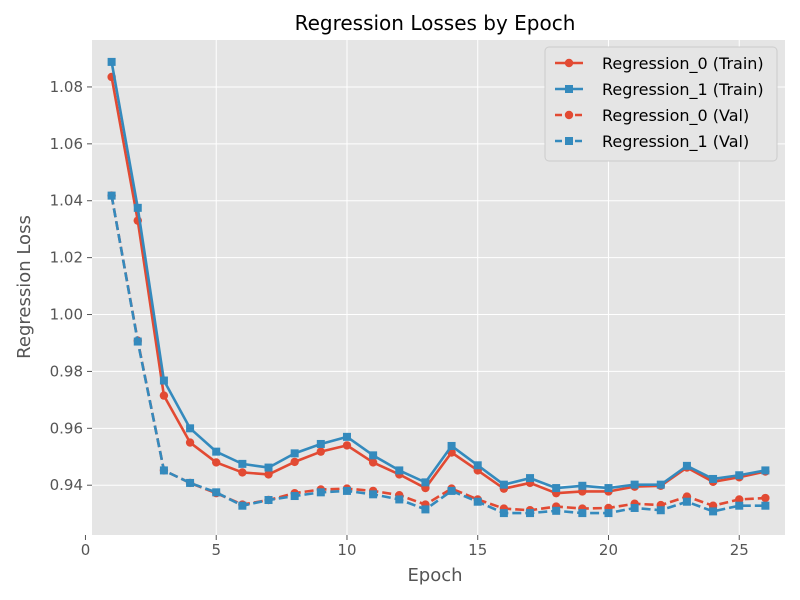 The width and height of the screenshot is (800, 600). Describe the element at coordinates (683, 90) in the screenshot. I see `legend-label: Regression_1 (Train)` at that location.